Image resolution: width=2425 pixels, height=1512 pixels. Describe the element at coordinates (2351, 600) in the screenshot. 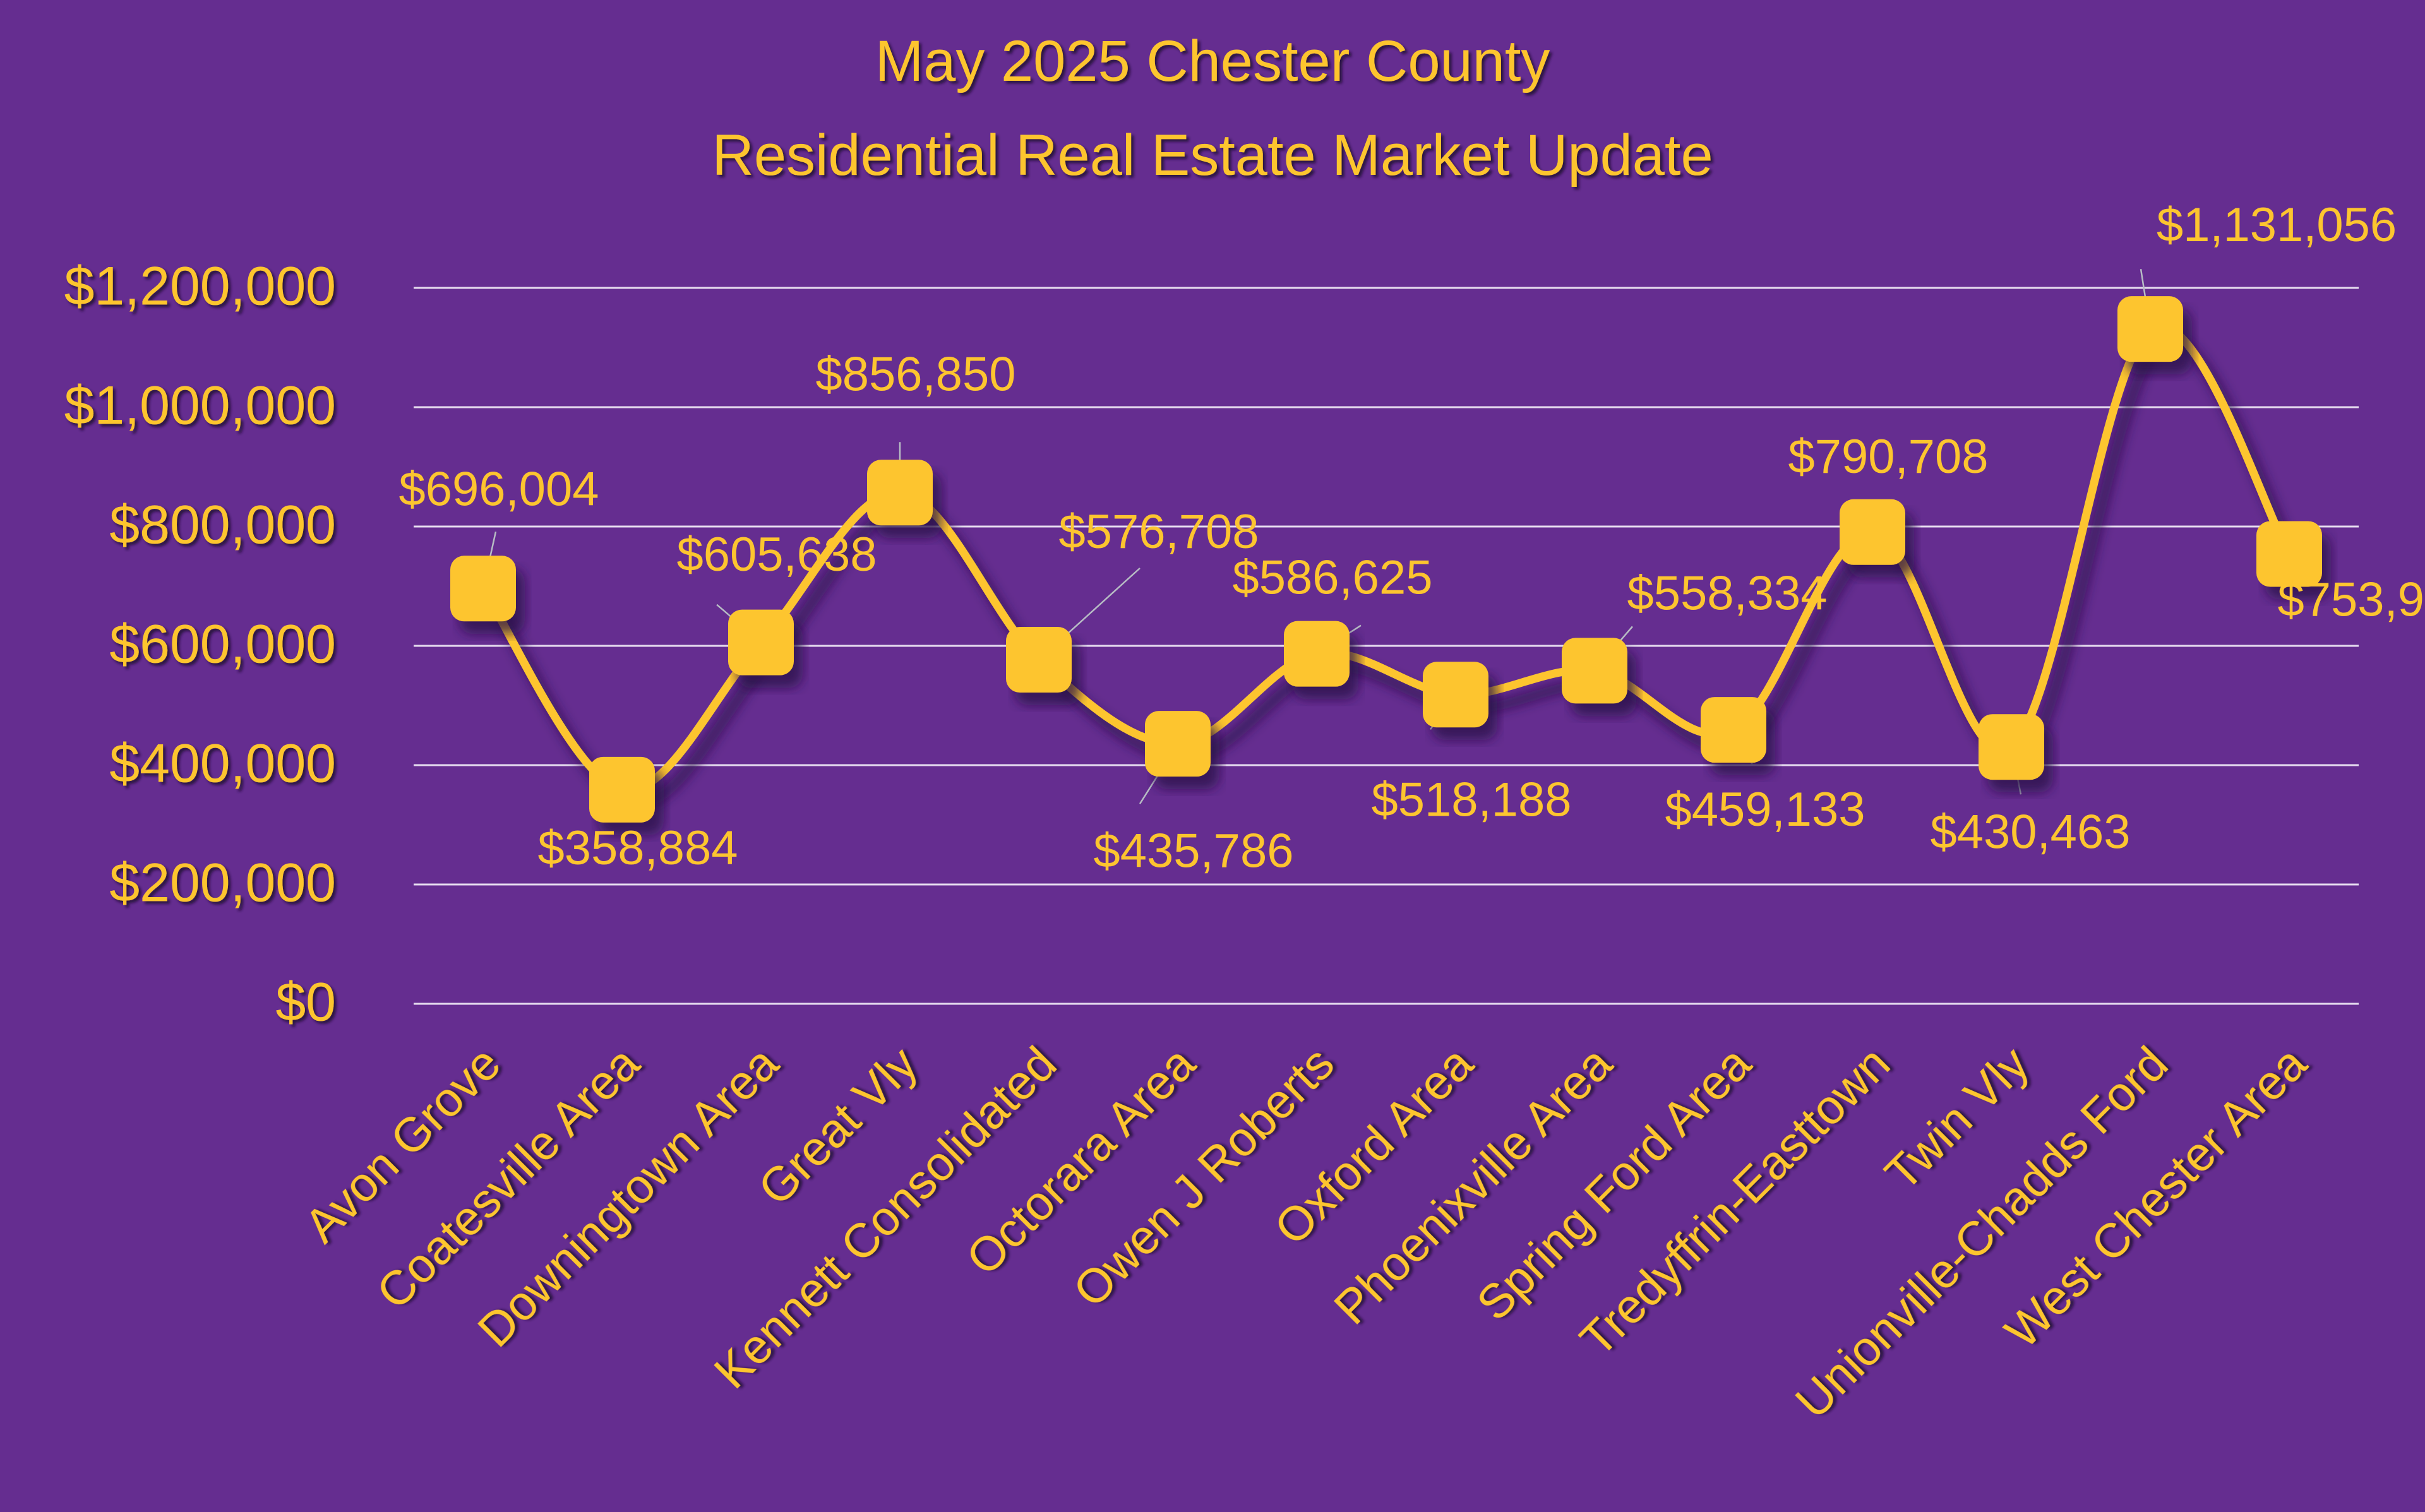

I see `data-label: $753,959` at that location.